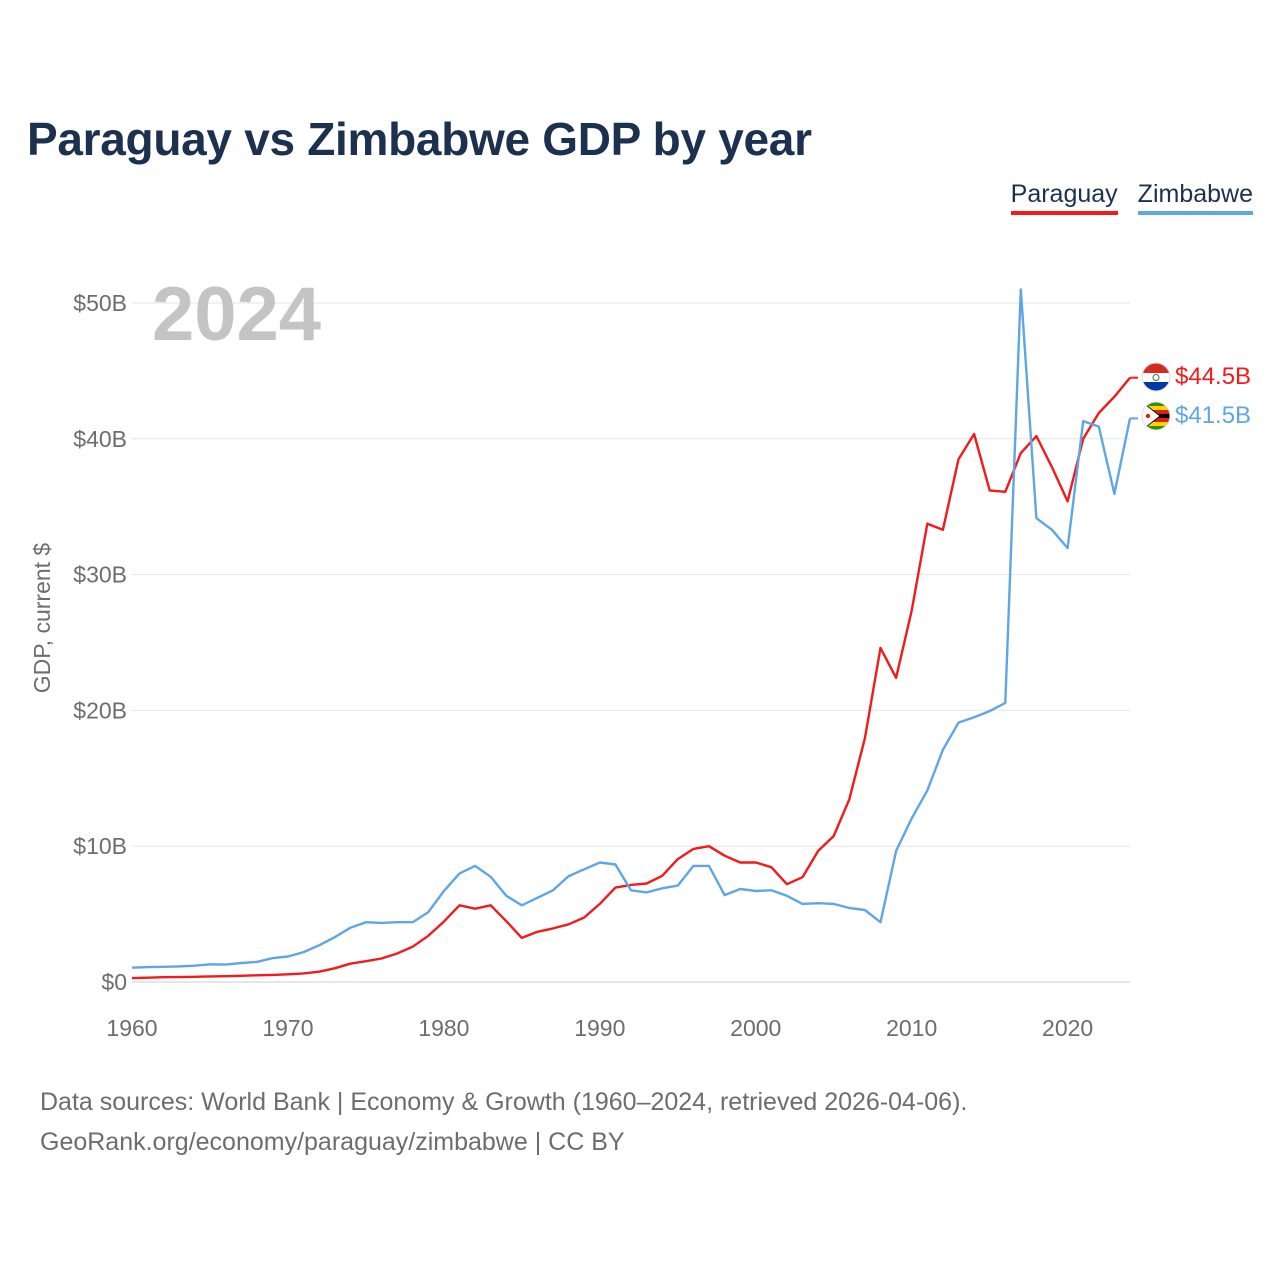 This screenshot has height=1280, width=1280. Describe the element at coordinates (131, 1028) in the screenshot. I see `x-tick-label: 1960` at that location.